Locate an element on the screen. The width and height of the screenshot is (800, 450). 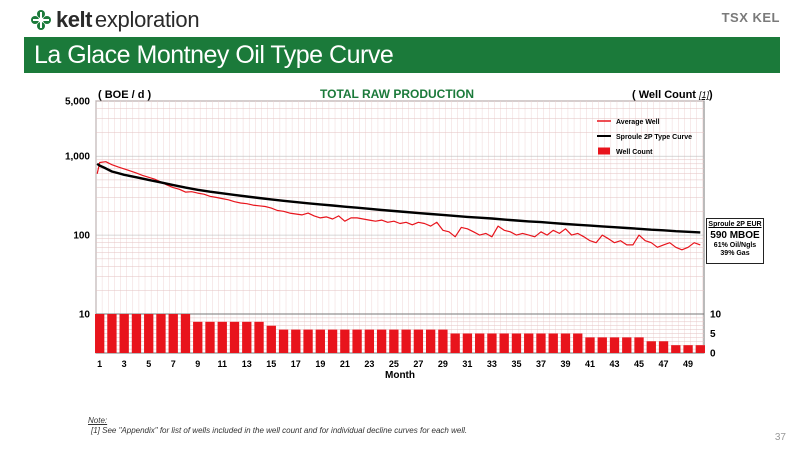
type-curve-line is located at coordinates (398, 198).